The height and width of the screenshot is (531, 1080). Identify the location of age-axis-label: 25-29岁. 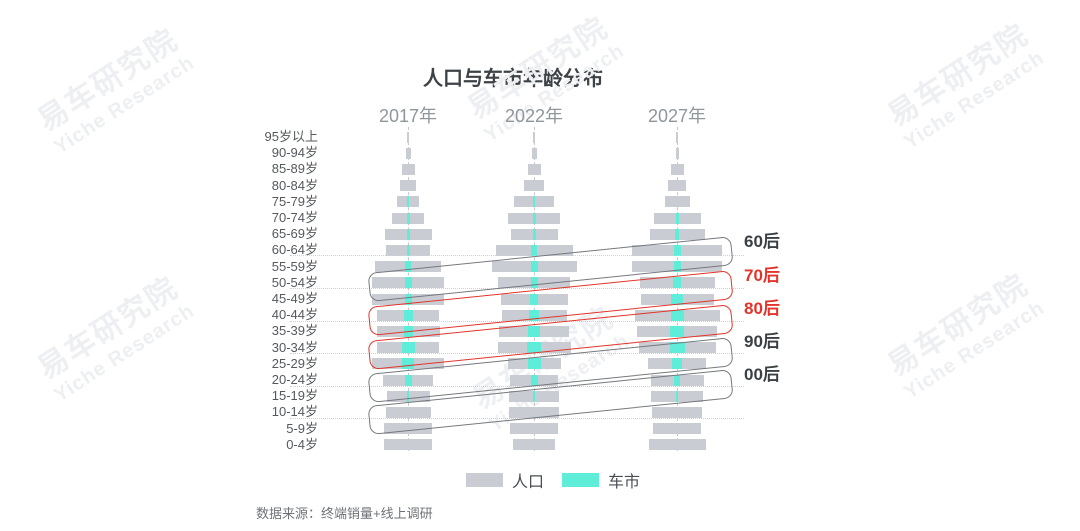
(294, 363).